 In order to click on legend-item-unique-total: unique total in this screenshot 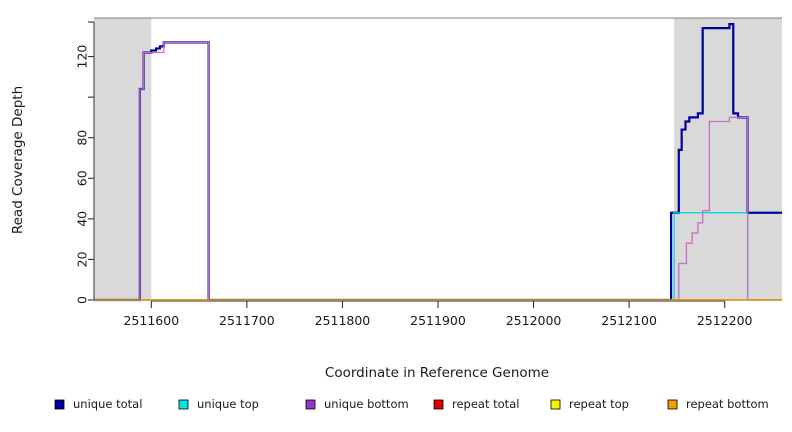, I will do `click(98, 404)`.